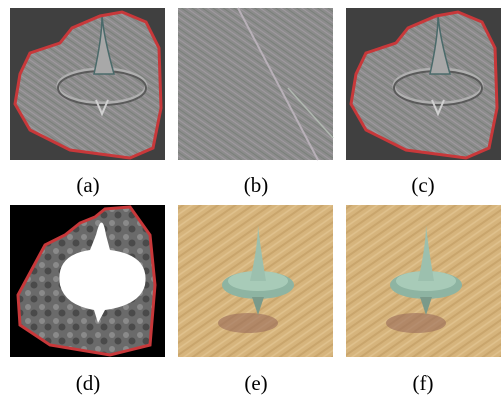 Image resolution: width=504 pixels, height=403 pixels. I want to click on panel-d-image, so click(87, 281).